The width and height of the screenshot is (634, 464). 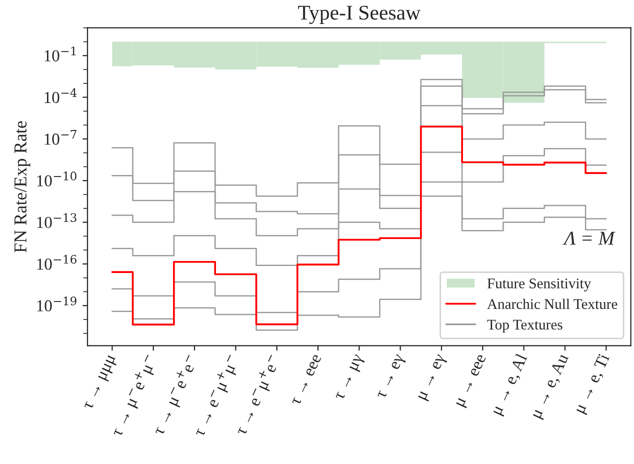 What do you see at coordinates (56, 304) in the screenshot?
I see `y-tick-label: 10$^{−19}$` at bounding box center [56, 304].